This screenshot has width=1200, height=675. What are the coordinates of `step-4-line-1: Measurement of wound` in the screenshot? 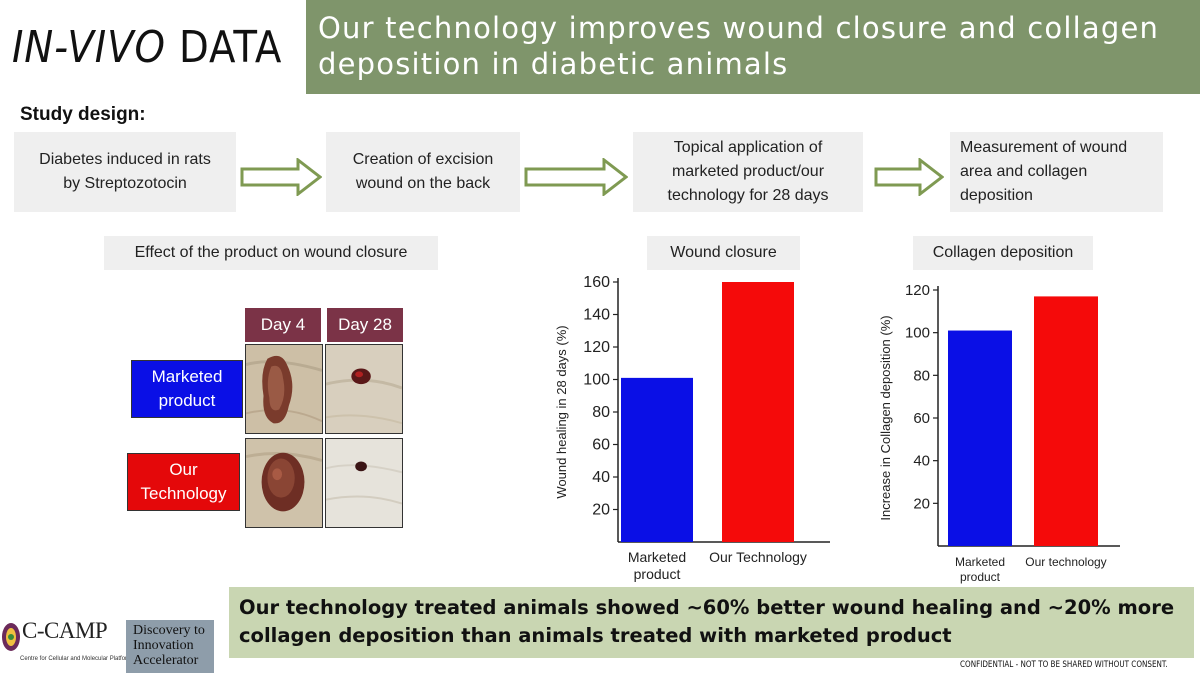 It's located at (1044, 147).